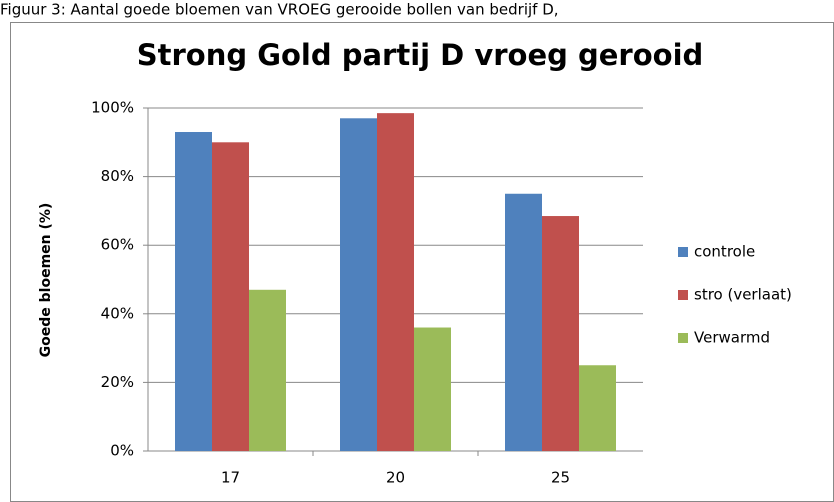  Describe the element at coordinates (732, 338) in the screenshot. I see `legend-label: Verwarmd` at that location.